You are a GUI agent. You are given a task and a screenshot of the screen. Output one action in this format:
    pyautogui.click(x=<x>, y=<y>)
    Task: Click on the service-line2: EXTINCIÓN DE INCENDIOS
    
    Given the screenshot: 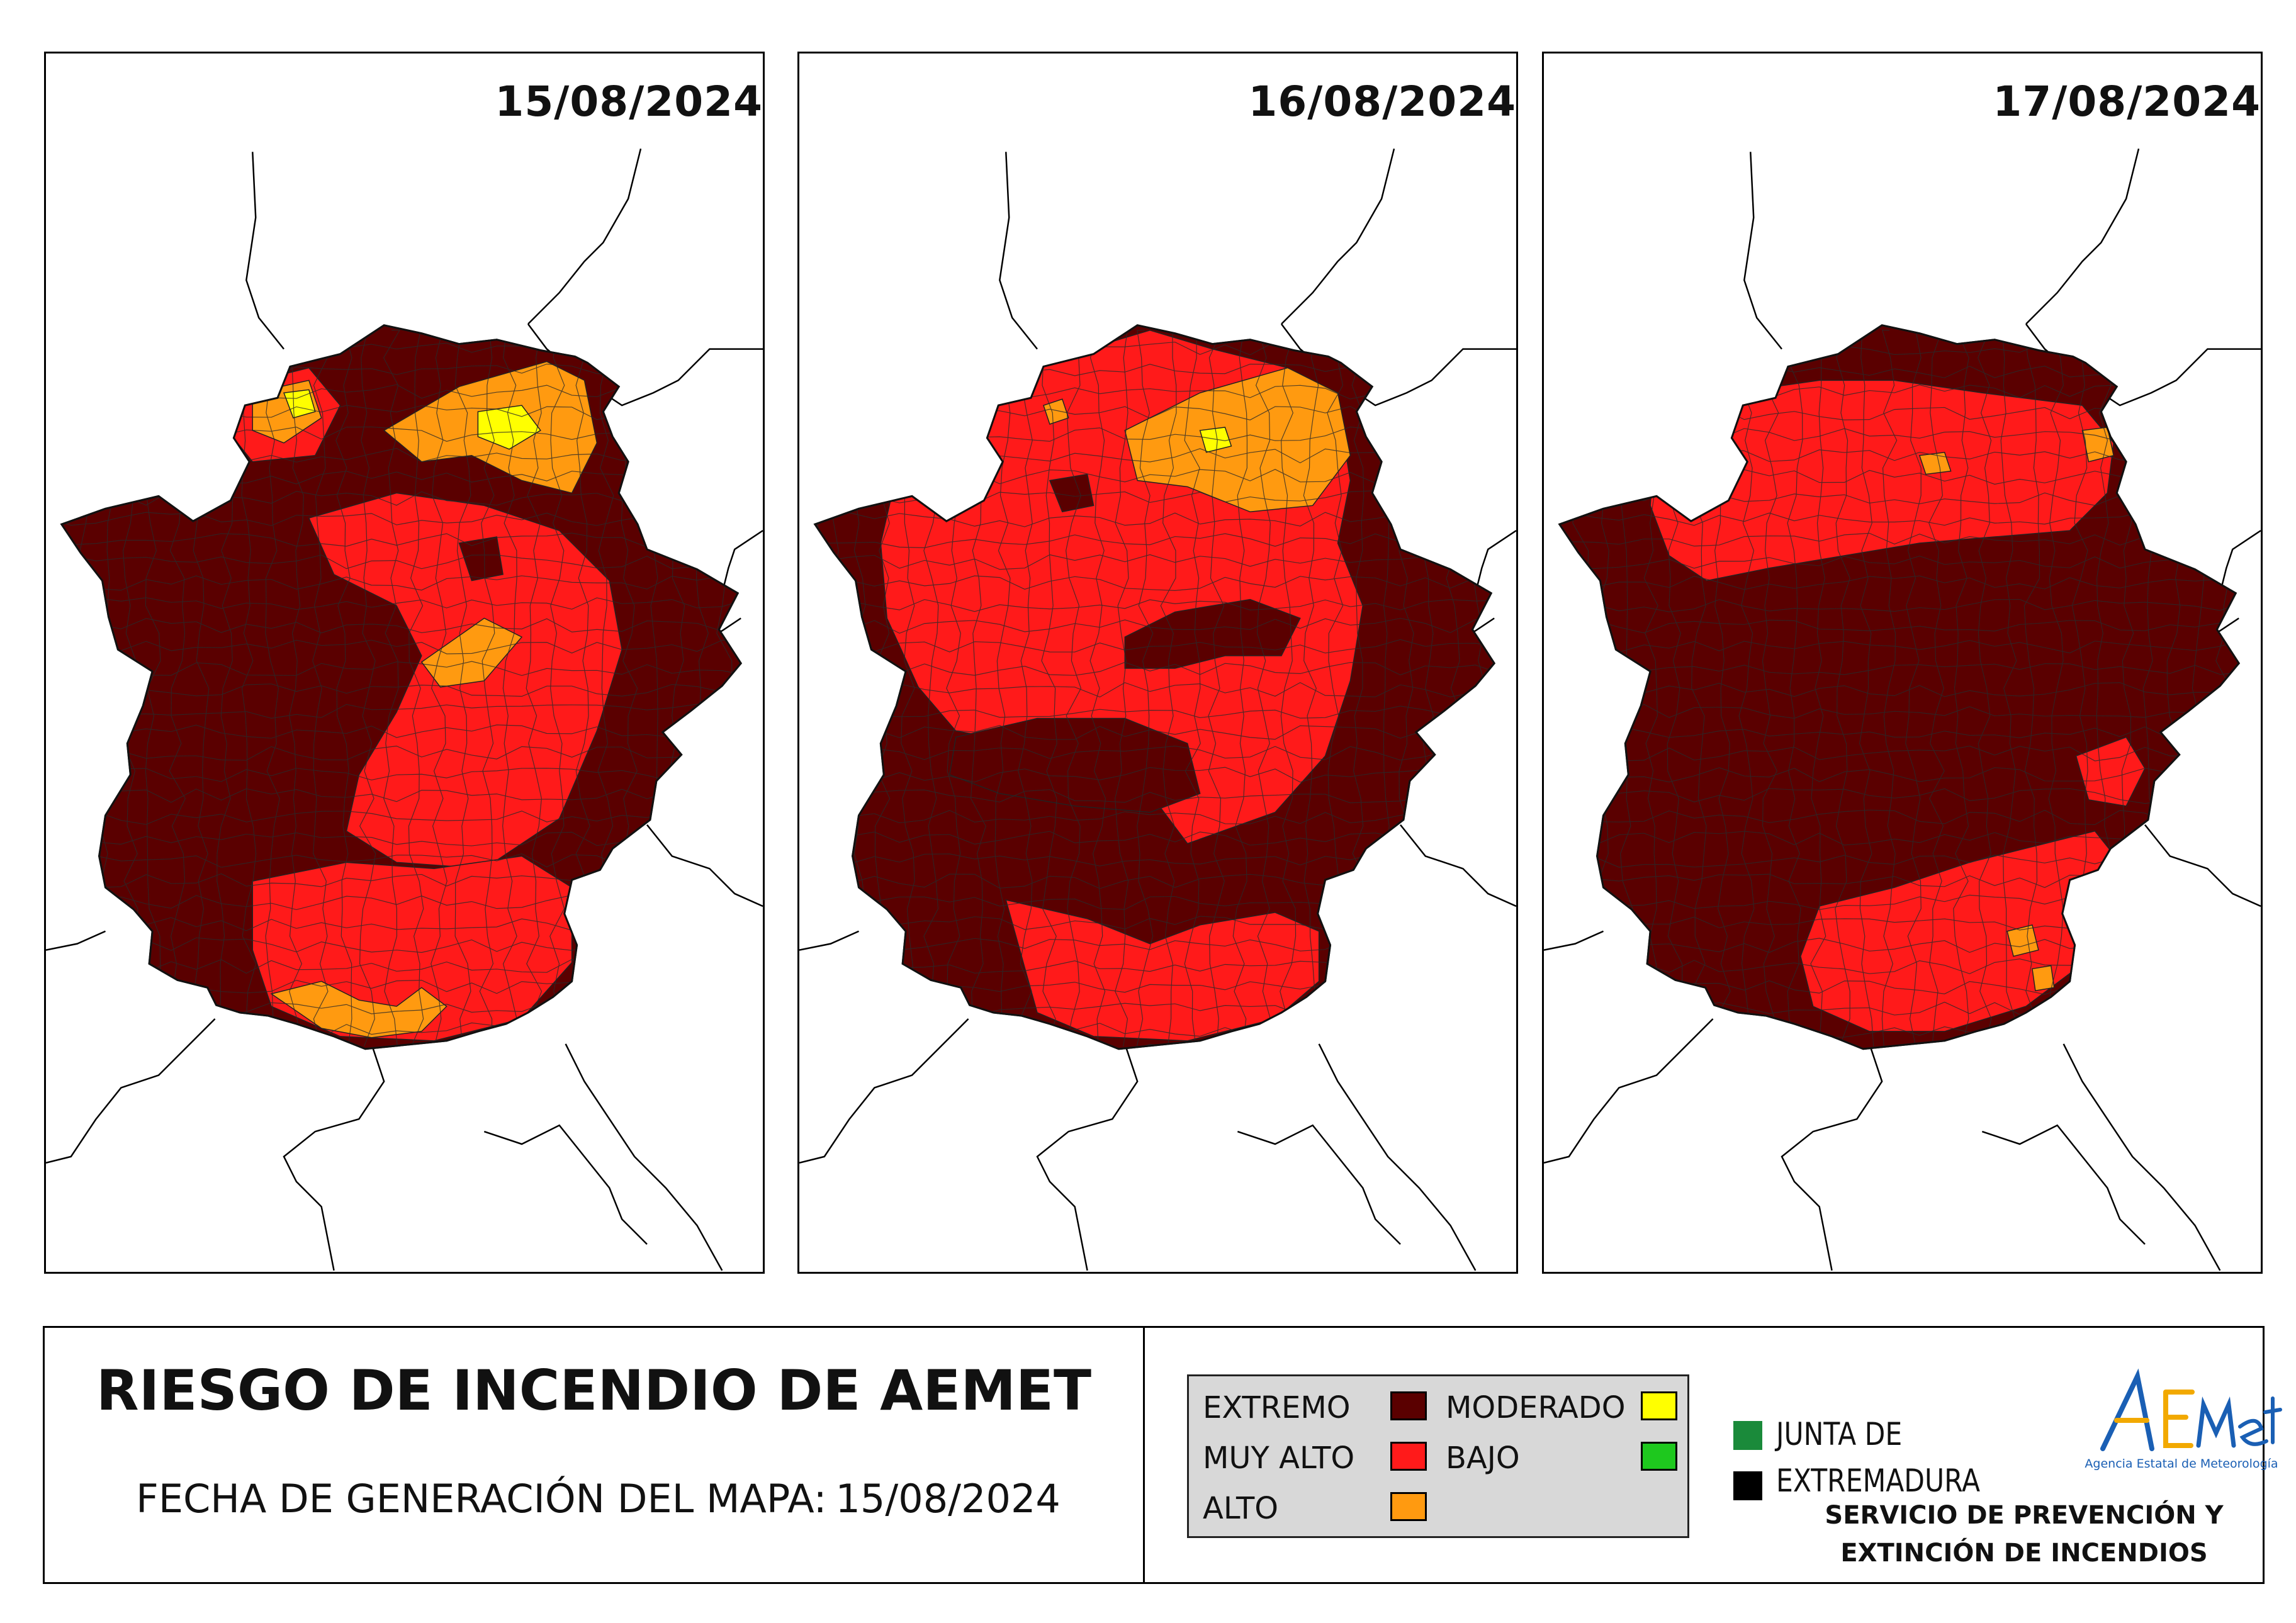 What is the action you would take?
    pyautogui.click(x=2024, y=1553)
    